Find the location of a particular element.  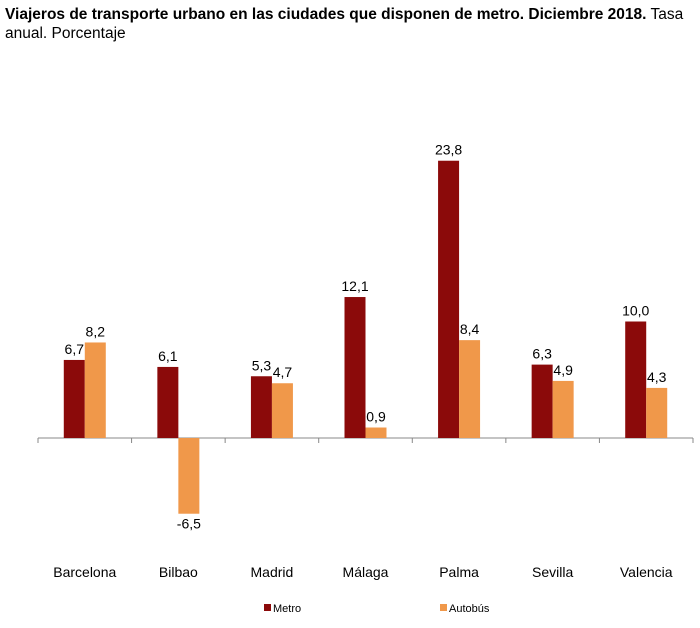

data-label: 10,0 is located at coordinates (635, 311).